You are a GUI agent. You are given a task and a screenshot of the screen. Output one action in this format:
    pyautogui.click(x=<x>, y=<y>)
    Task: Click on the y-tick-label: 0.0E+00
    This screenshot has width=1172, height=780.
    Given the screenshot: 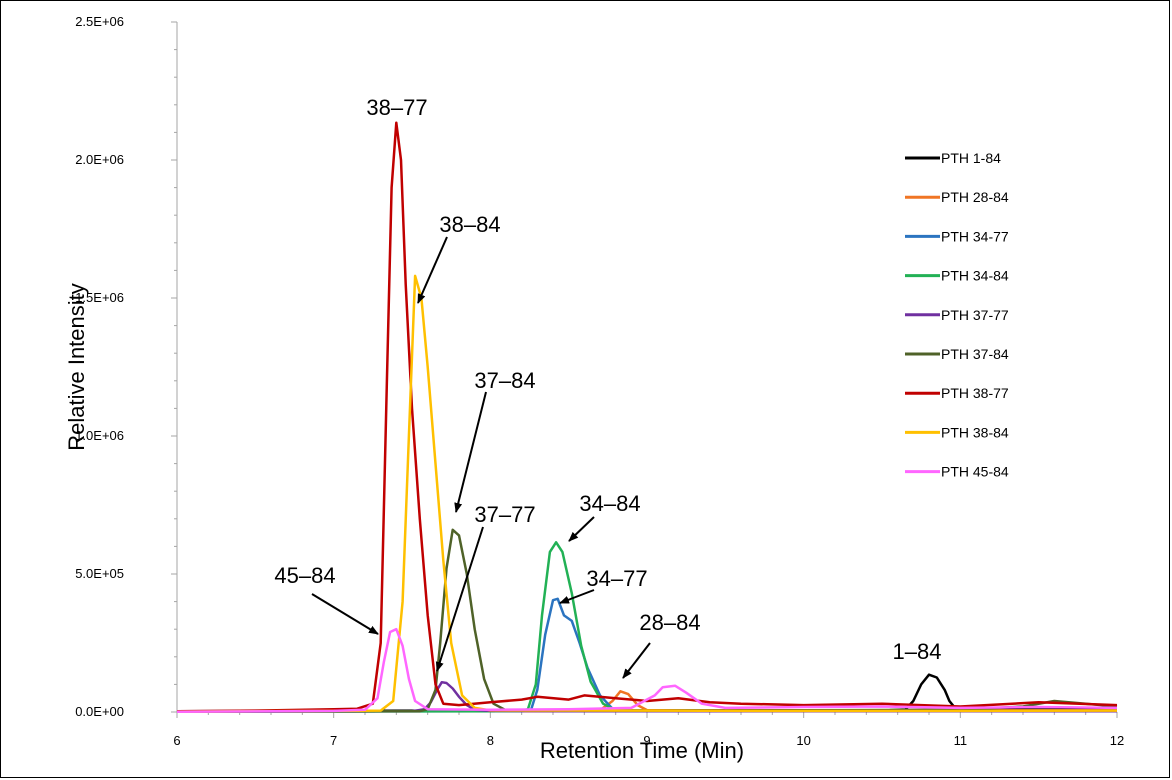 What is the action you would take?
    pyautogui.click(x=99, y=711)
    